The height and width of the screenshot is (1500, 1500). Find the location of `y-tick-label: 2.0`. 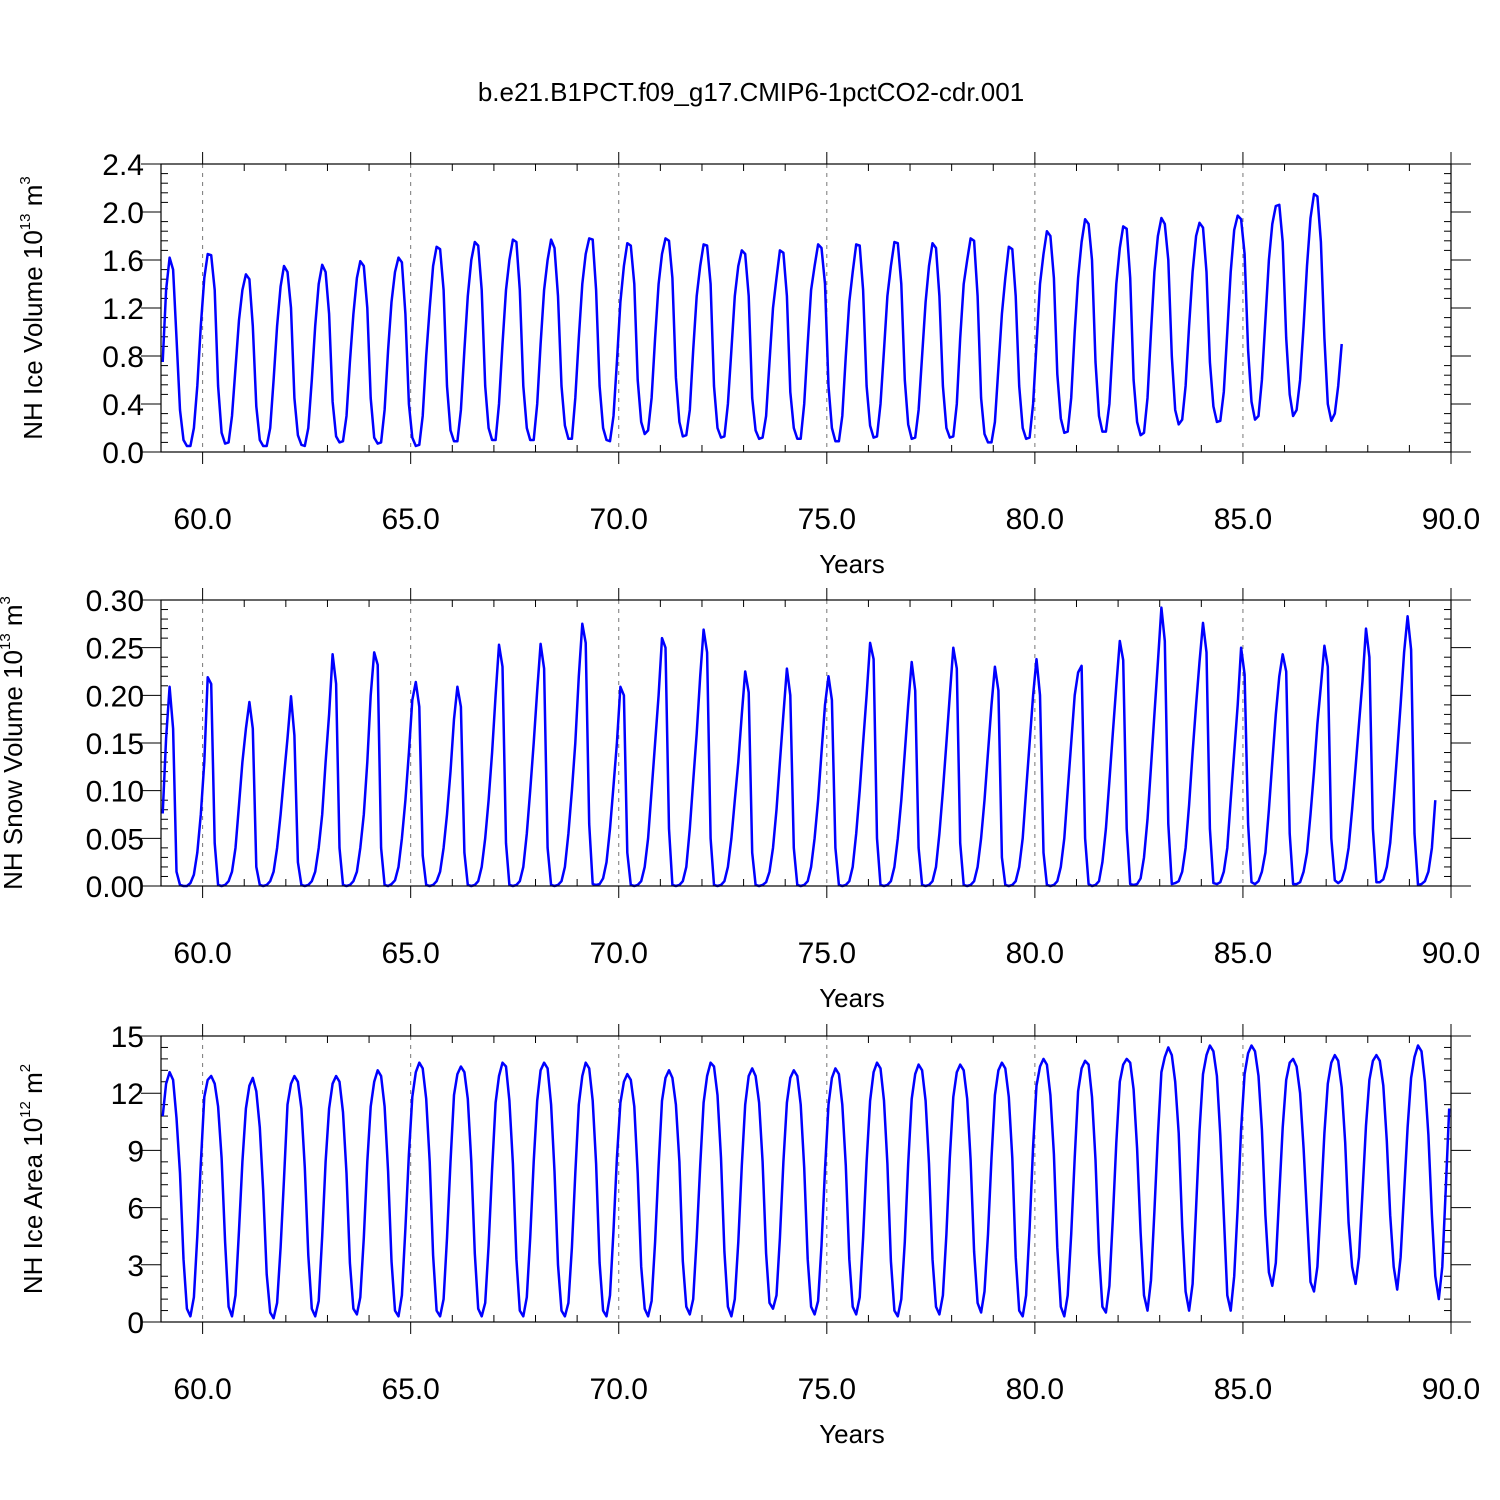

y-tick-label: 2.0 is located at coordinates (123, 213).